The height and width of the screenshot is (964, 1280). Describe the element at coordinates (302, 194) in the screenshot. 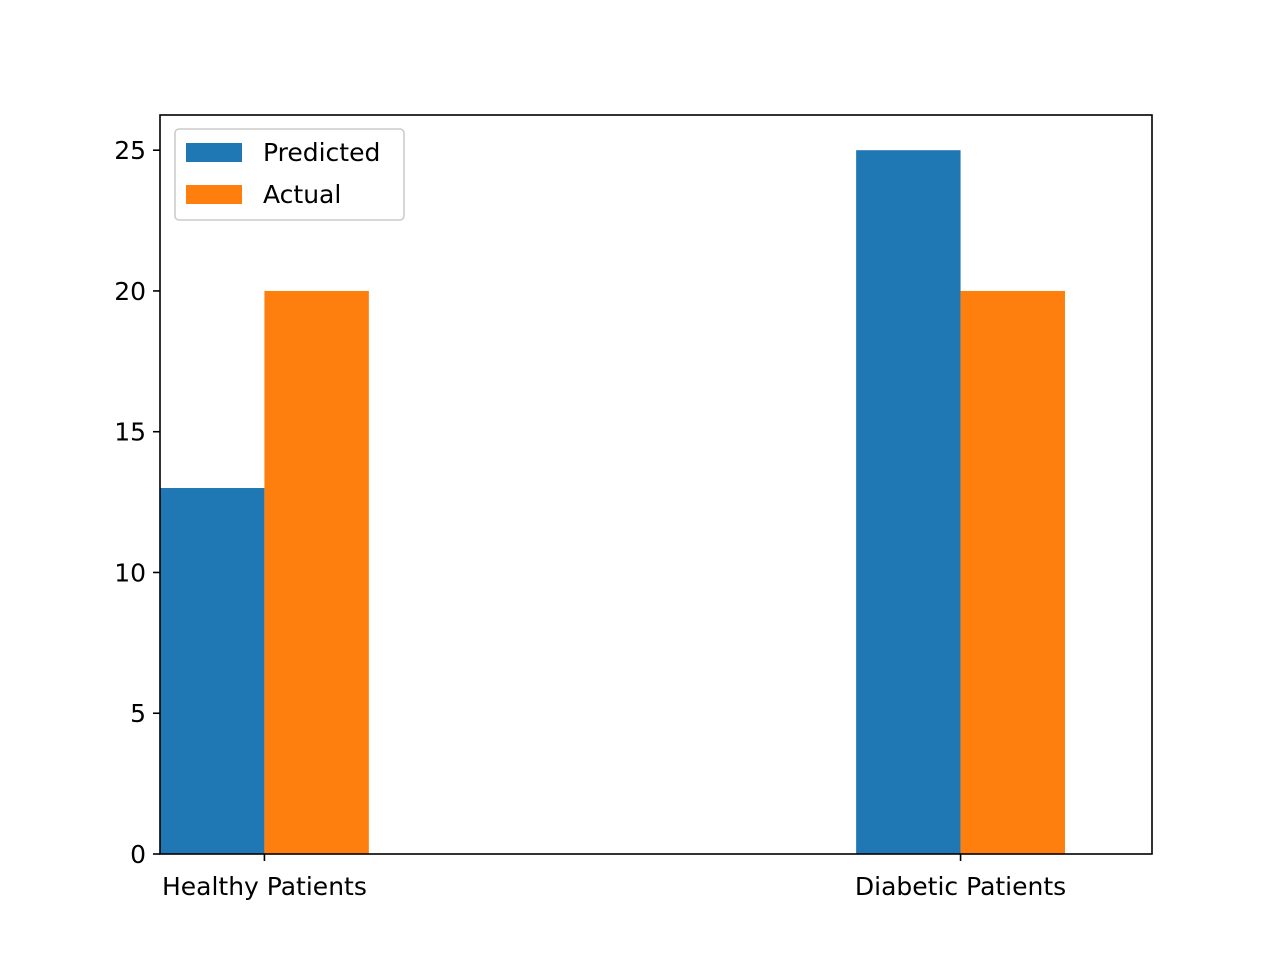

I see `legend-label-actual: Actual` at that location.